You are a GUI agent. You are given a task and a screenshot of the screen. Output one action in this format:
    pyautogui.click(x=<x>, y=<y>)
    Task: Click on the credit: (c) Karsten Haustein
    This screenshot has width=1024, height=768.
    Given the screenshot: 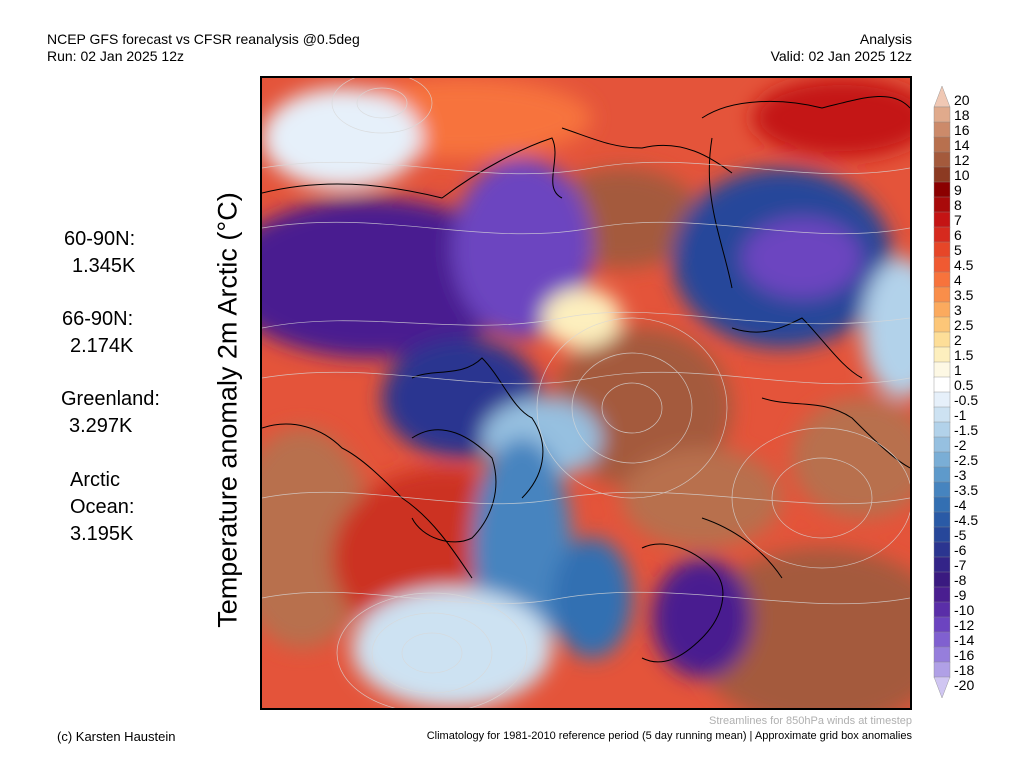 What is the action you would take?
    pyautogui.click(x=116, y=736)
    